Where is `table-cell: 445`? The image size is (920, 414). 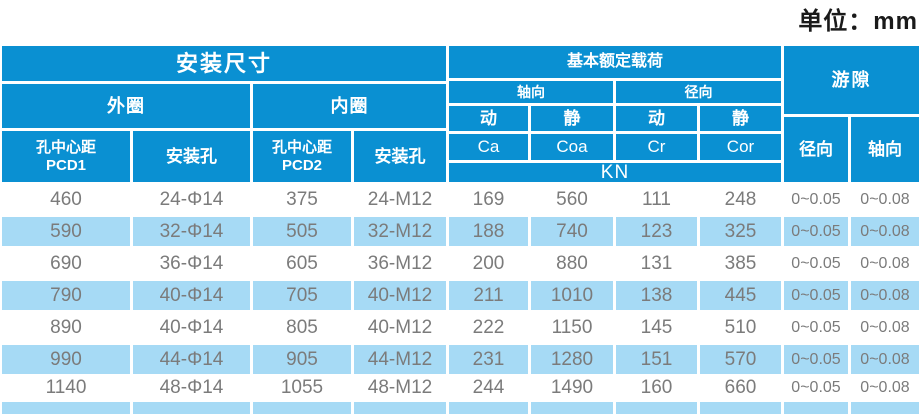 table-cell: 445 is located at coordinates (740, 295).